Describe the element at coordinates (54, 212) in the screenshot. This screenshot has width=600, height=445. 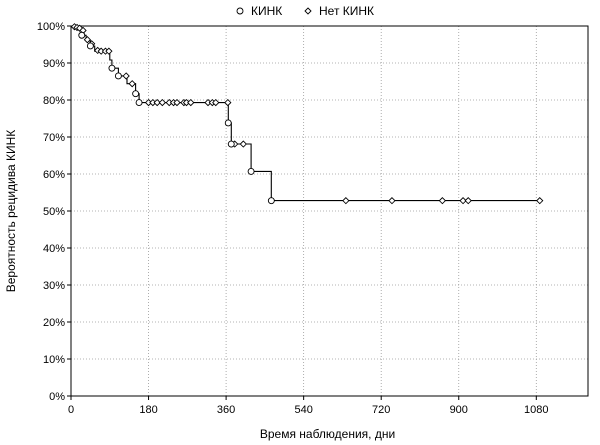
I see `y-tick-label: 50%` at that location.